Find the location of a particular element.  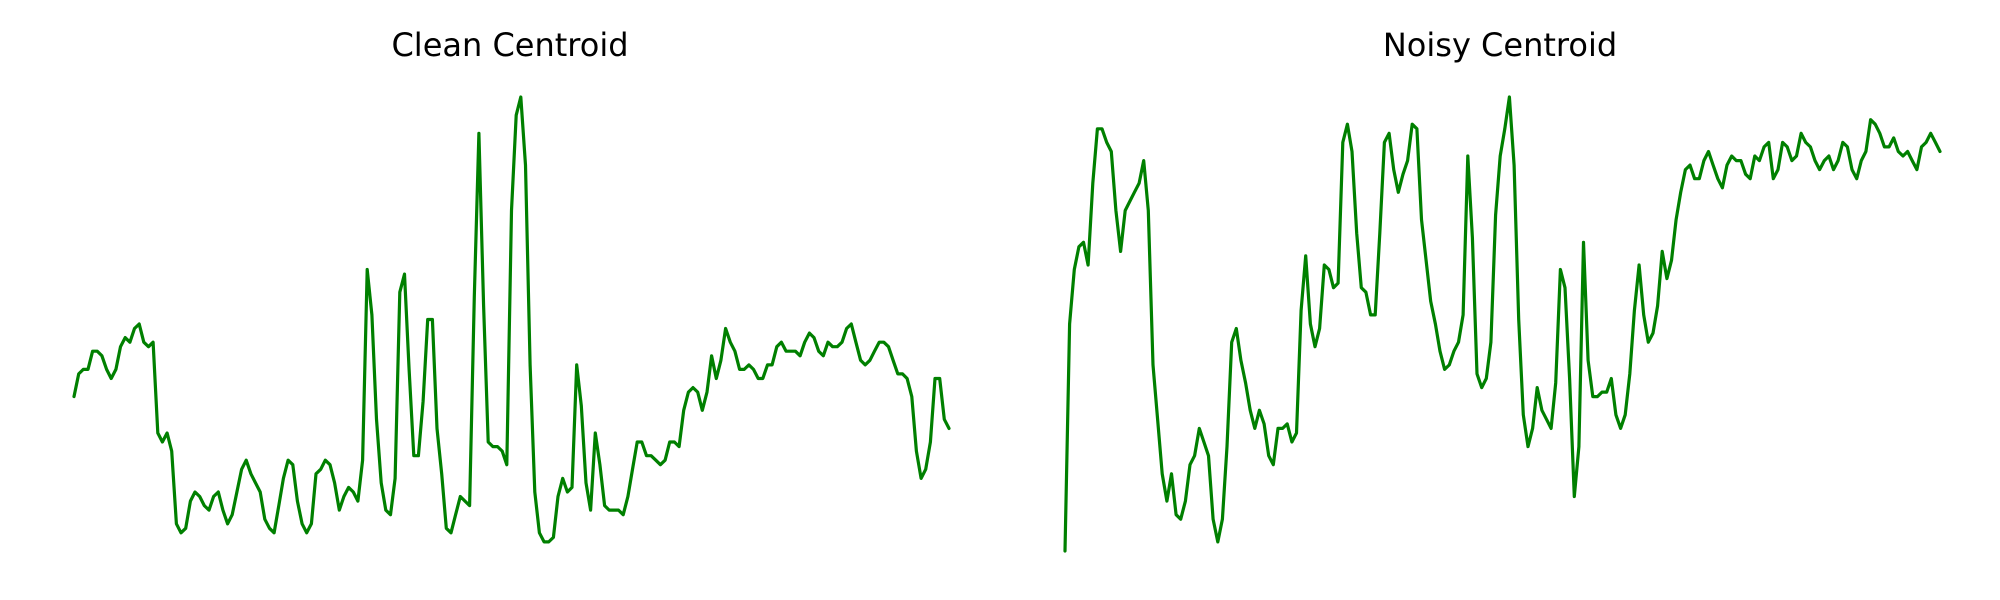

right-chart-title: Noisy Centroid is located at coordinates (1500, 45).